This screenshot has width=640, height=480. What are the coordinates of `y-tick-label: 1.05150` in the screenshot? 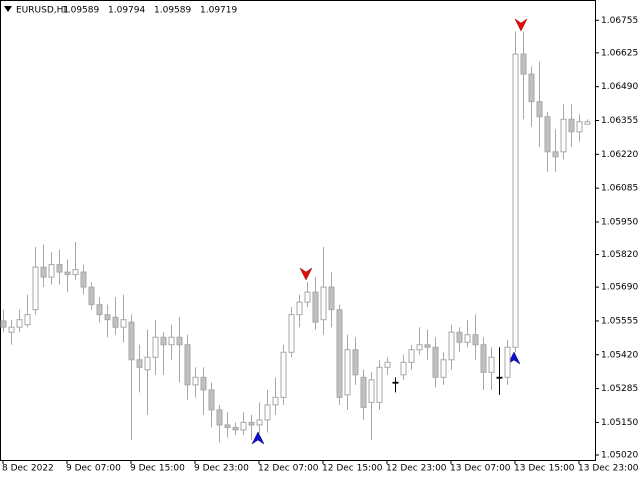 It's located at (619, 423).